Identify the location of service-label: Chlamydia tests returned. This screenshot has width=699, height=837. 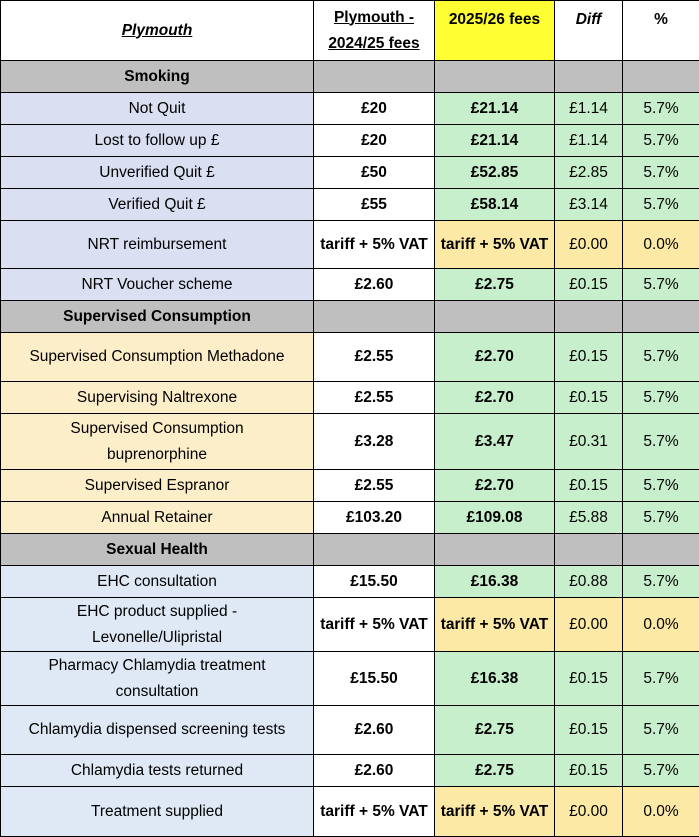
(157, 771).